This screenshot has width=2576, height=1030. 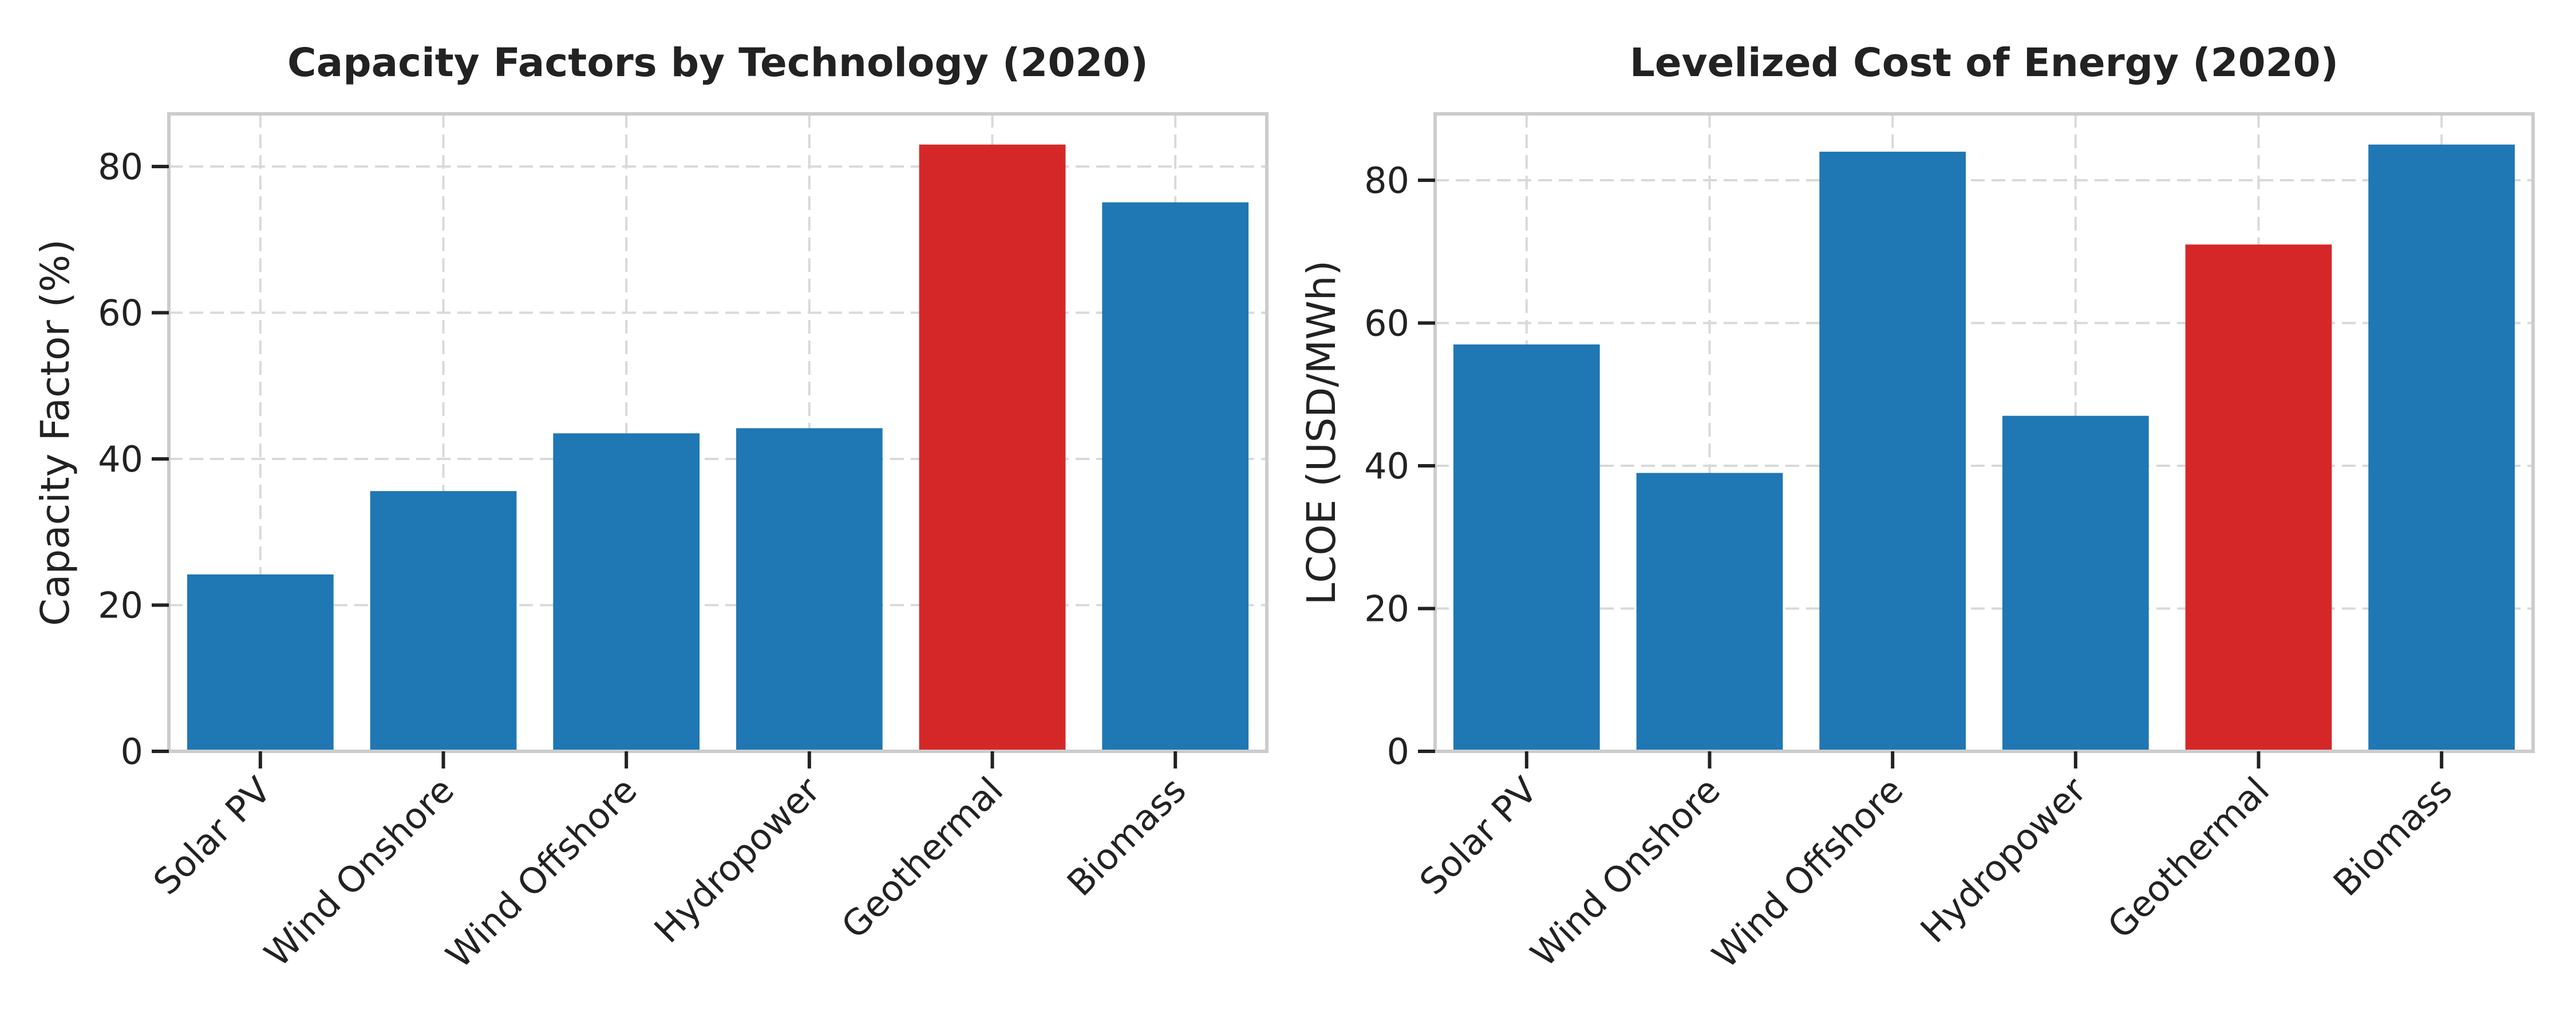 What do you see at coordinates (1984, 63) in the screenshot?
I see `chart-title: Levelized Cost of Energy (2020)` at bounding box center [1984, 63].